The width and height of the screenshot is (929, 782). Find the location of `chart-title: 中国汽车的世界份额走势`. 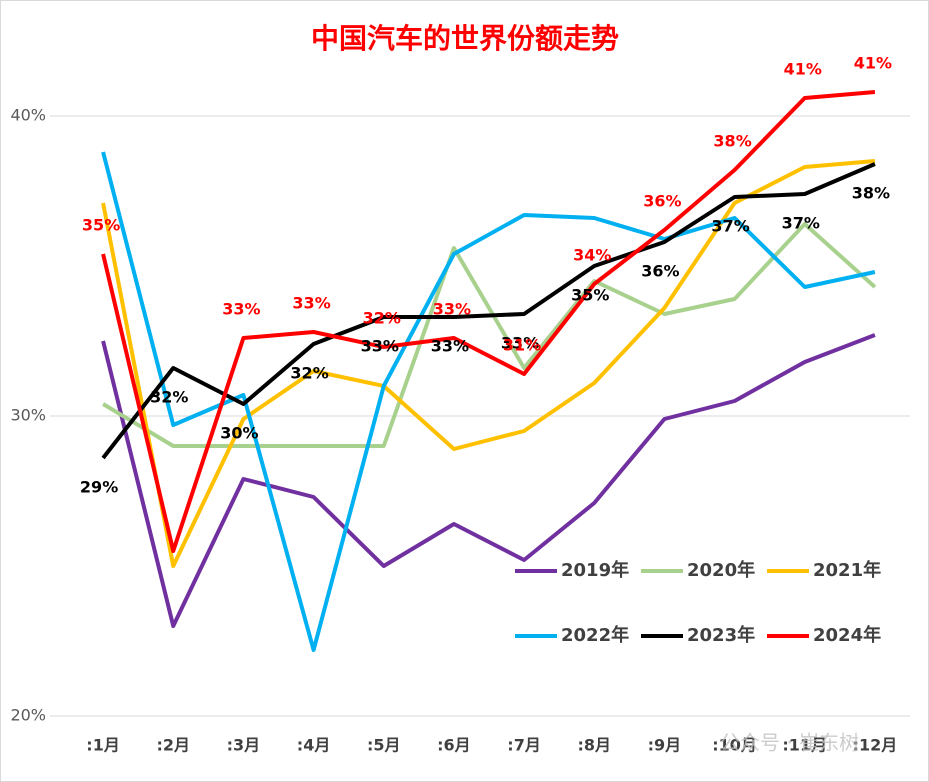

chart-title: 中国汽车的世界份额走势 is located at coordinates (465, 38).